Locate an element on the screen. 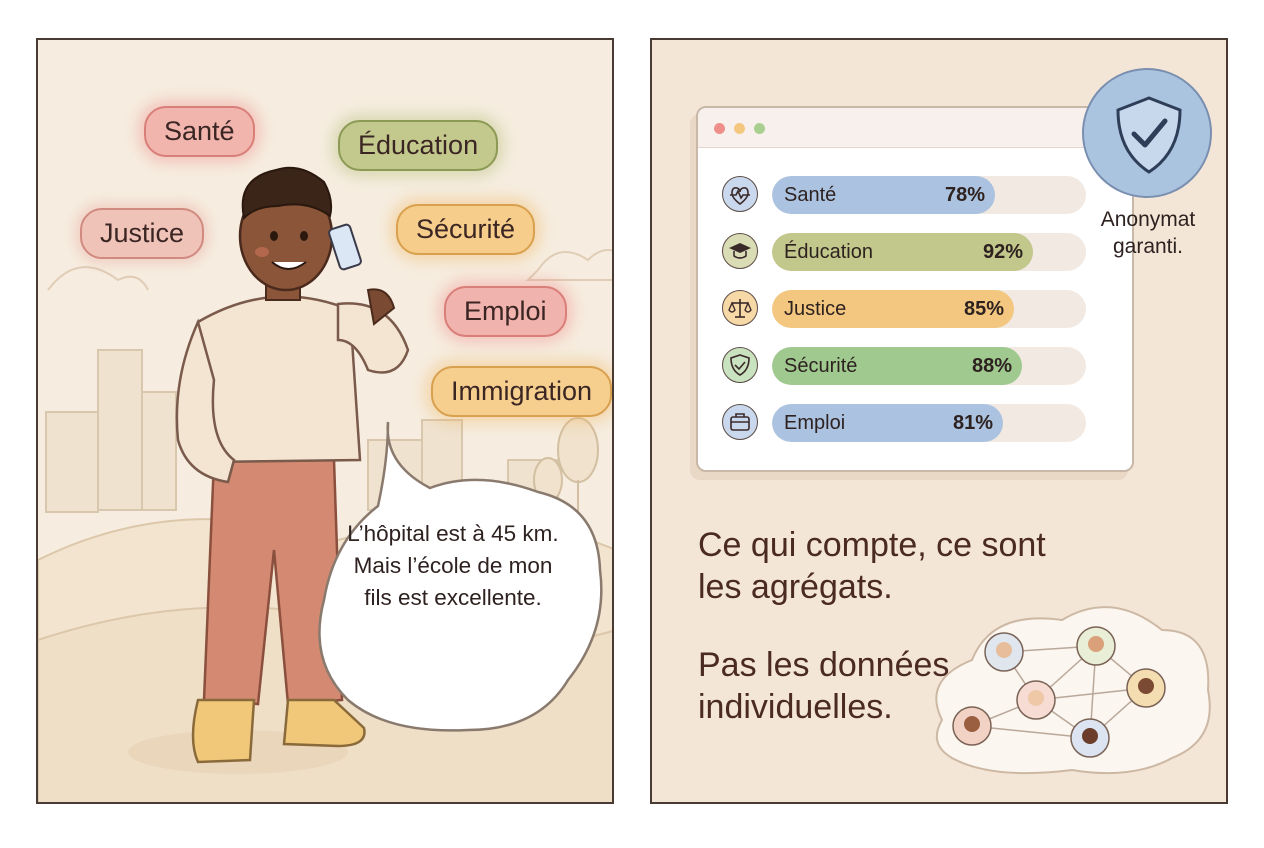 Image resolution: width=1264 pixels, height=848 pixels. stat-row-justice: Justice 85% is located at coordinates (907, 308).